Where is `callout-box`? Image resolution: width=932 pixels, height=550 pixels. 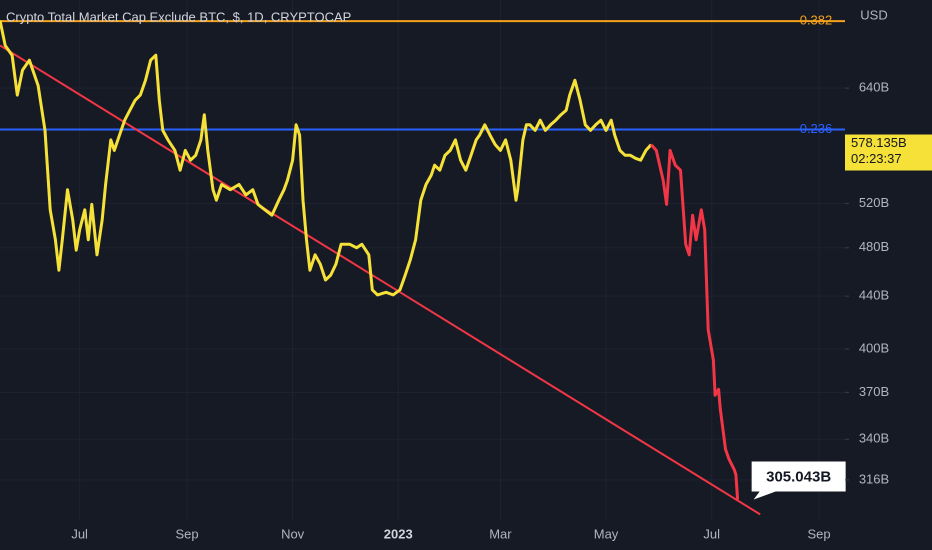
callout-box is located at coordinates (798, 480).